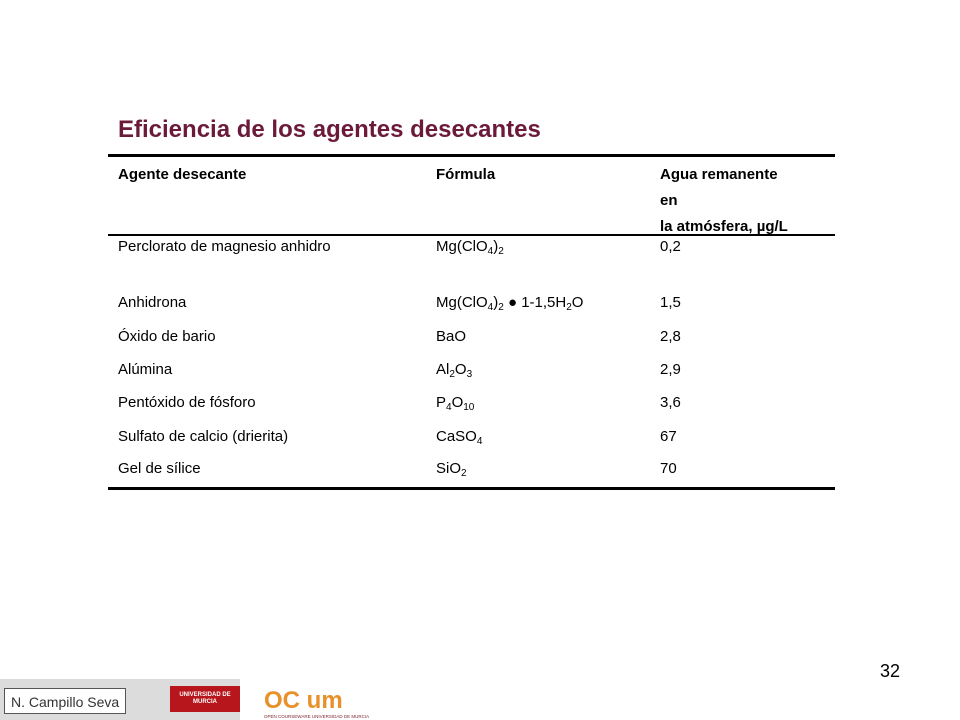 The width and height of the screenshot is (960, 720). Describe the element at coordinates (329, 129) in the screenshot. I see `slide-title: Eficiencia de los agentes desecantes` at that location.